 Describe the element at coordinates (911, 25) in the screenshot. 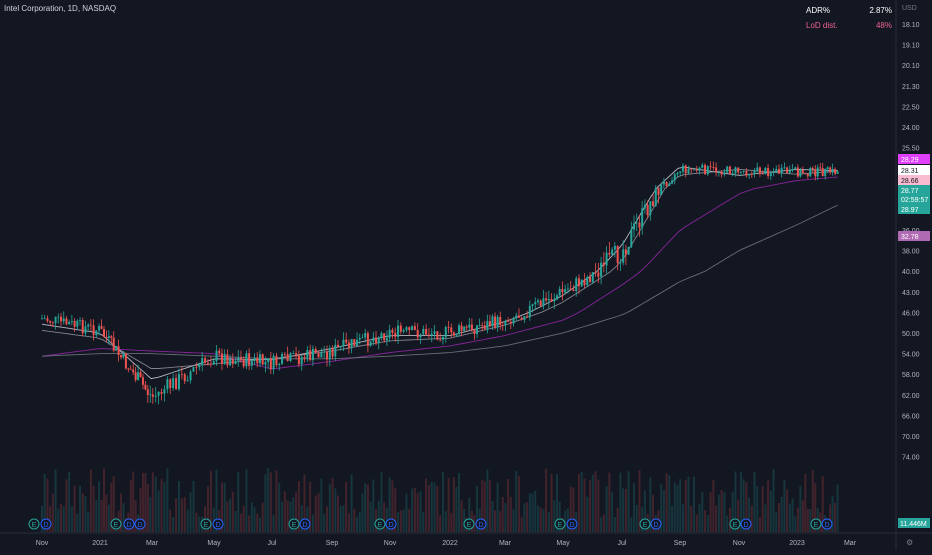

I see `price-tick-label: 18.10` at that location.